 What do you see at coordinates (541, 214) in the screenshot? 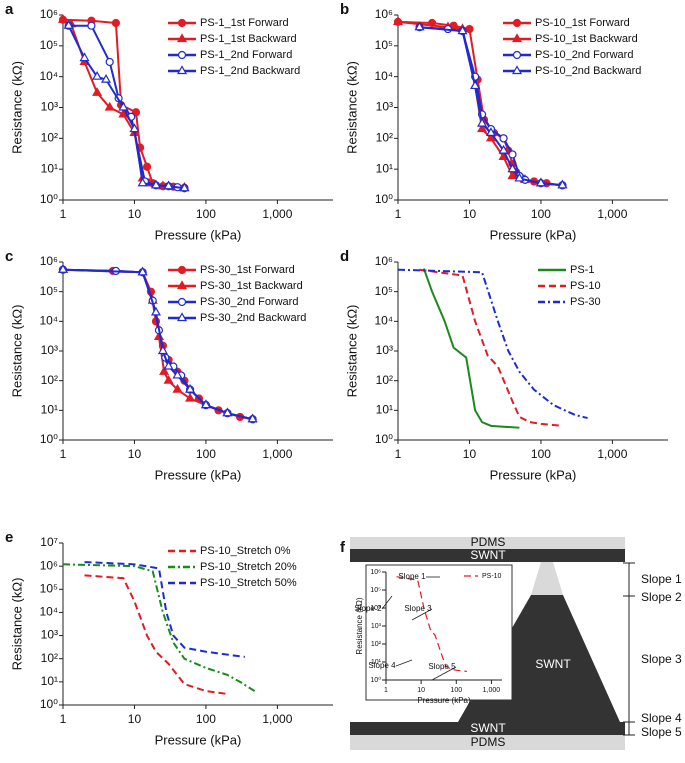
I see `x-tick-label: 100` at bounding box center [541, 214].